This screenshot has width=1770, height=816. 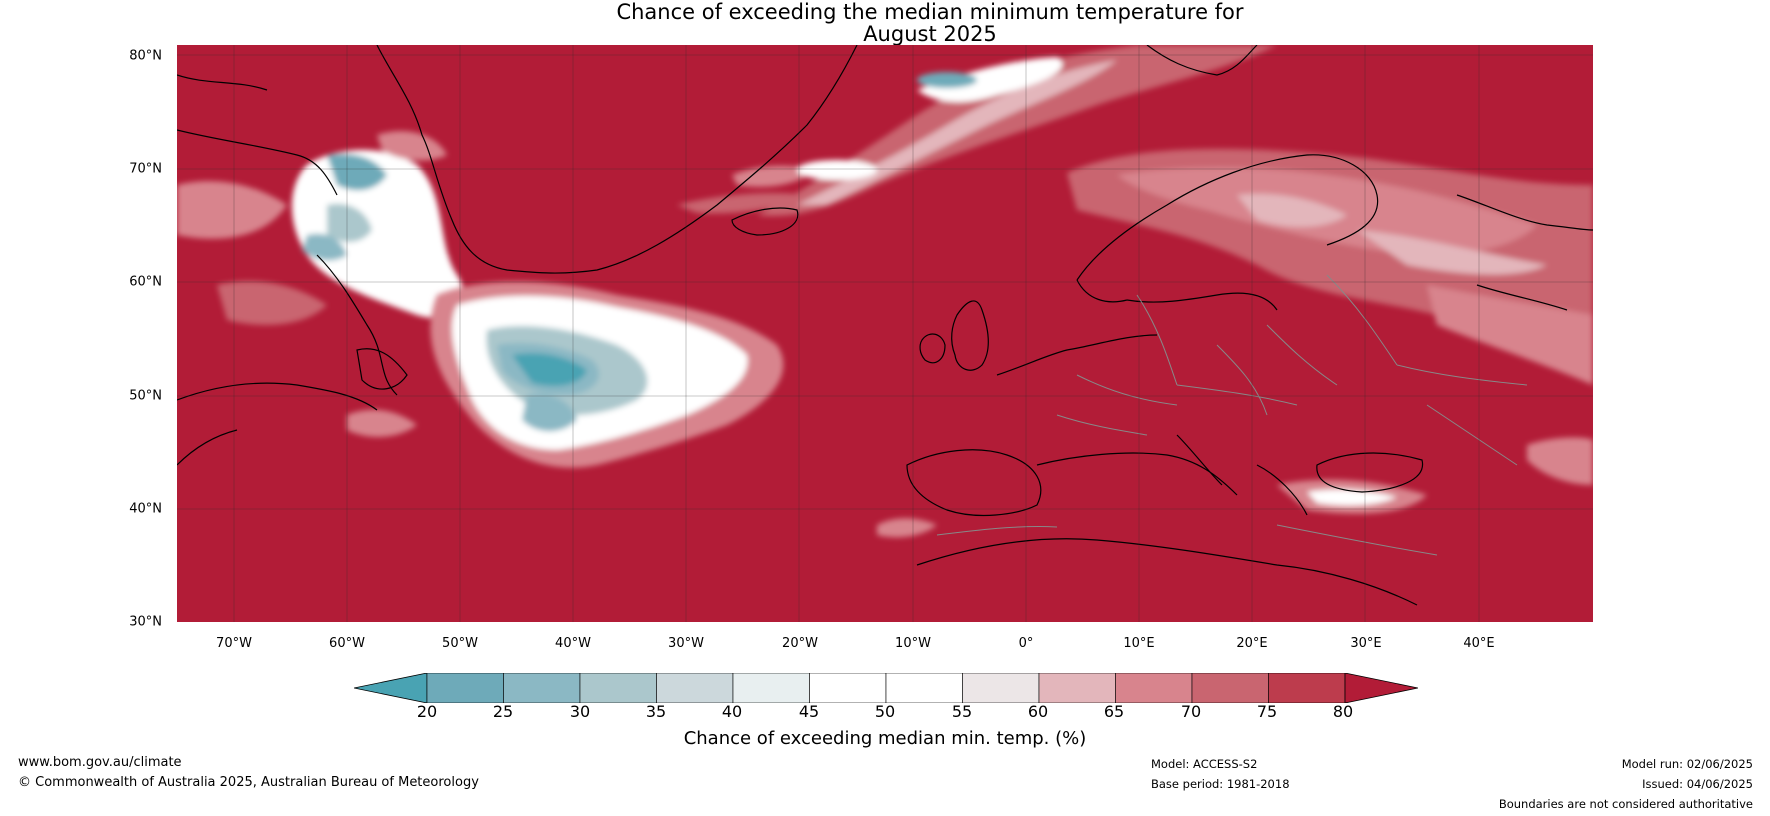 I want to click on probability-region-scandinavia, so click(x=1330, y=266).